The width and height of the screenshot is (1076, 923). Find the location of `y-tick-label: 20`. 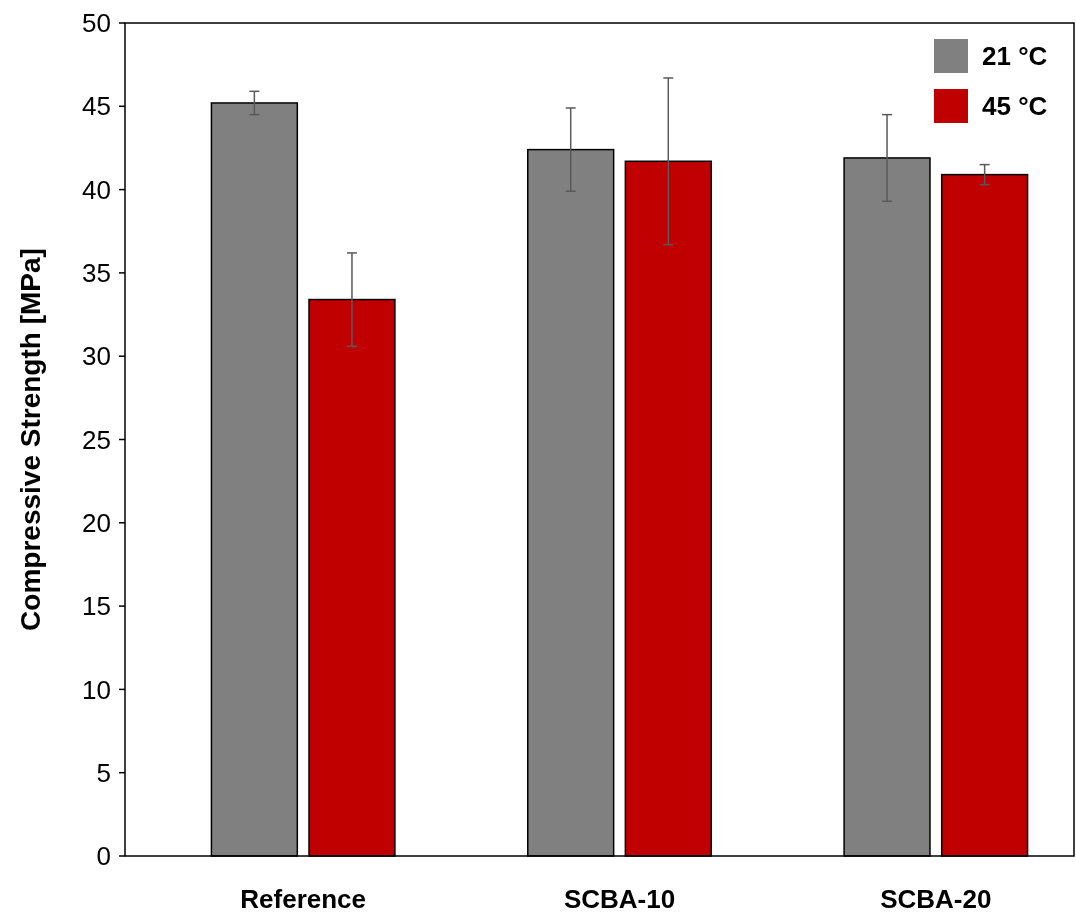

y-tick-label: 20 is located at coordinates (96, 522).